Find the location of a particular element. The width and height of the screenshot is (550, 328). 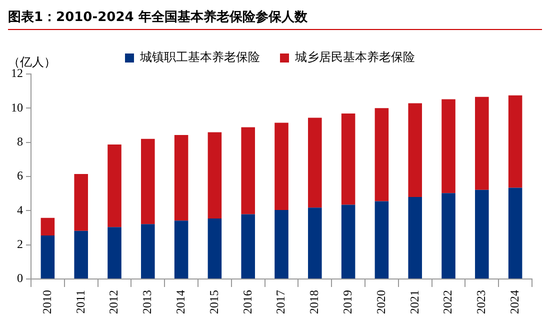

y-tick-label: 4 is located at coordinates (20, 209).